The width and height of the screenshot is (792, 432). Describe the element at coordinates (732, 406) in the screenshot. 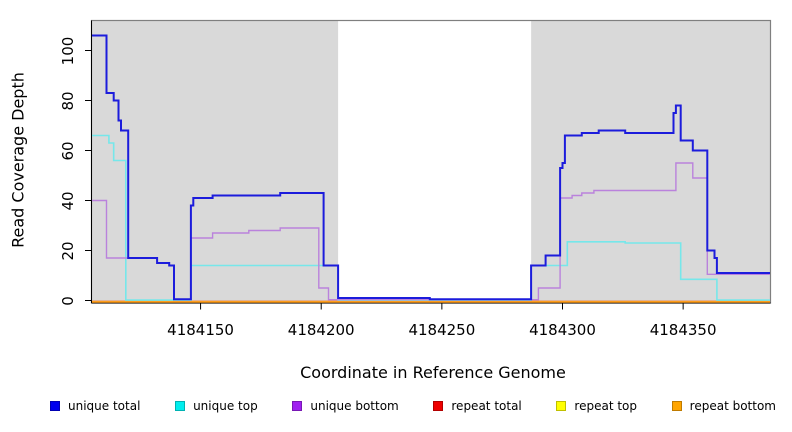

I see `legend-label: repeat bottom` at that location.